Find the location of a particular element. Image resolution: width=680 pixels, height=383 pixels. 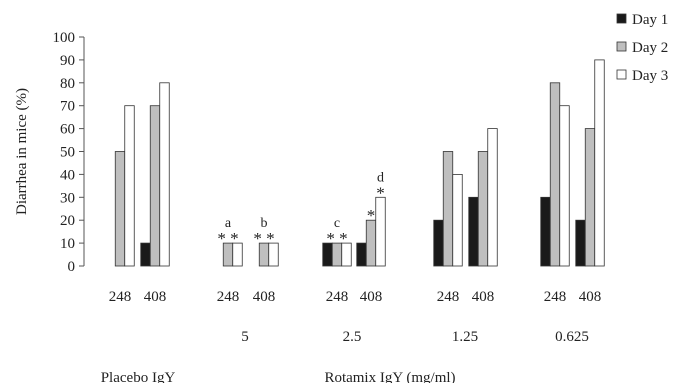

y-tick-label: 90 is located at coordinates (67, 61).